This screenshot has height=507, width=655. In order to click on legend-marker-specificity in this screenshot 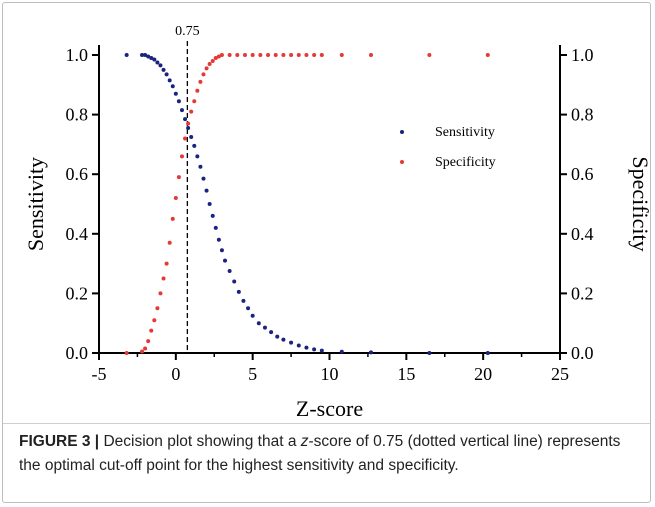, I will do `click(402, 162)`.